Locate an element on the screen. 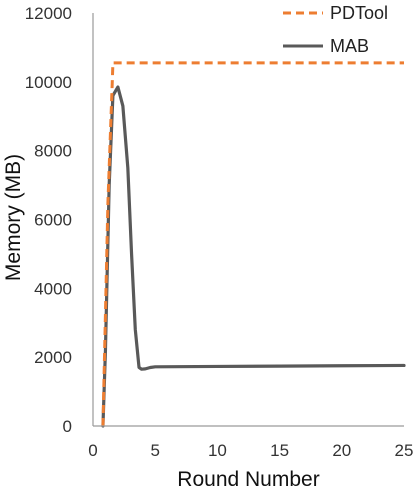 The height and width of the screenshot is (490, 415). y-tick-label: 0 is located at coordinates (67, 426).